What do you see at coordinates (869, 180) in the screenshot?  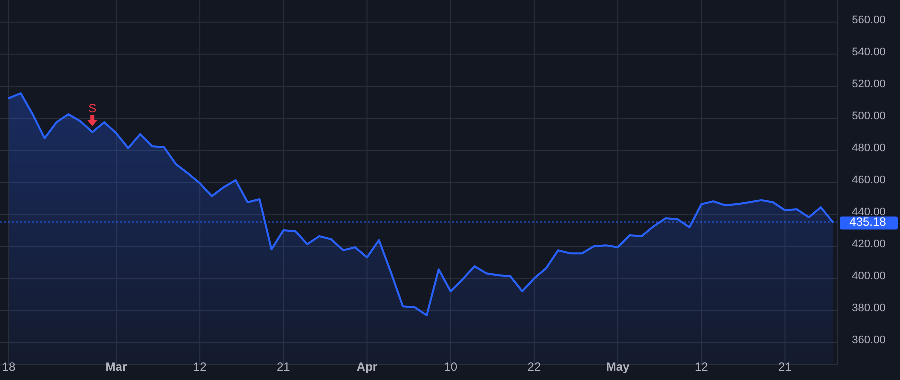 I see `y-tick-label: 460.00` at bounding box center [869, 180].